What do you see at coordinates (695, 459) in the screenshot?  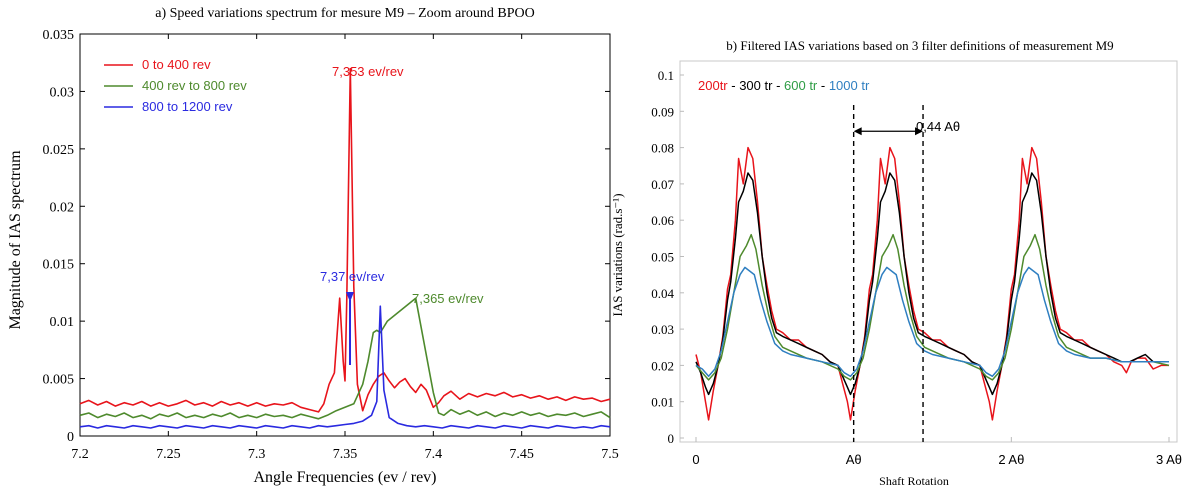 I see `chart-b-x-tick-label: 0` at bounding box center [695, 459].